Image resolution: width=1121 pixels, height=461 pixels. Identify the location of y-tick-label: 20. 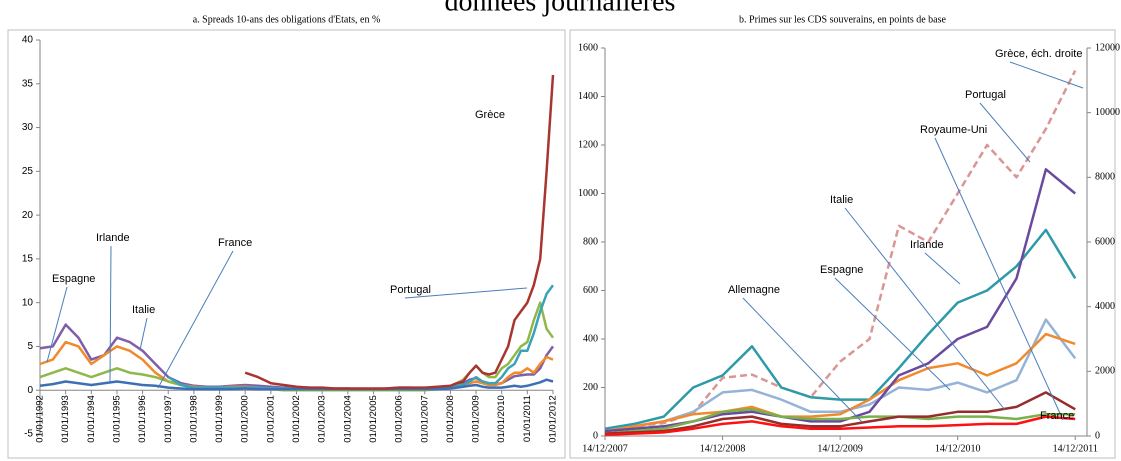
(28, 215).